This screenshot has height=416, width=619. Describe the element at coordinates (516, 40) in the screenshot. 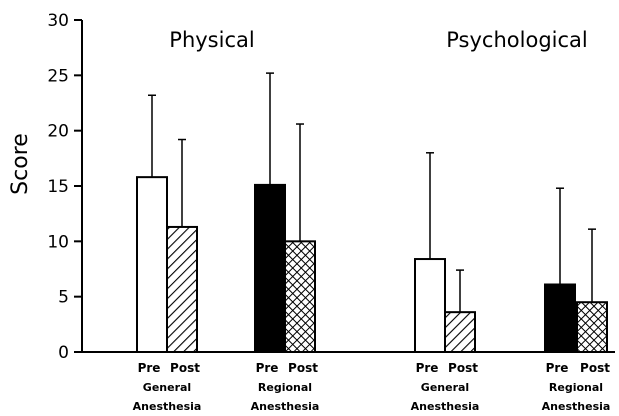

I see `panel-title: Psychological` at that location.